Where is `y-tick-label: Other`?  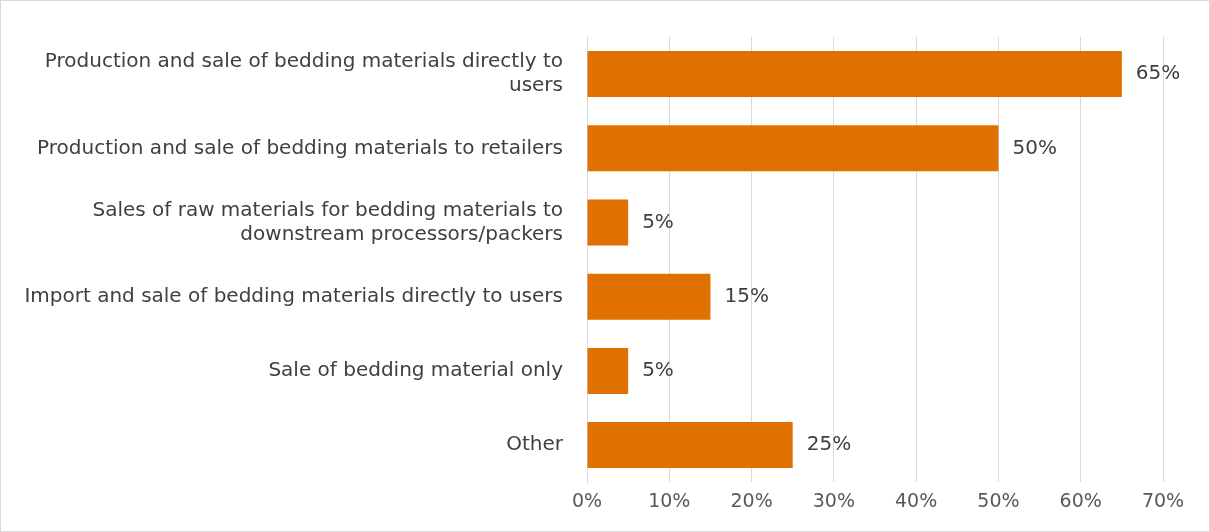
y-tick-label: Other is located at coordinates (535, 443).